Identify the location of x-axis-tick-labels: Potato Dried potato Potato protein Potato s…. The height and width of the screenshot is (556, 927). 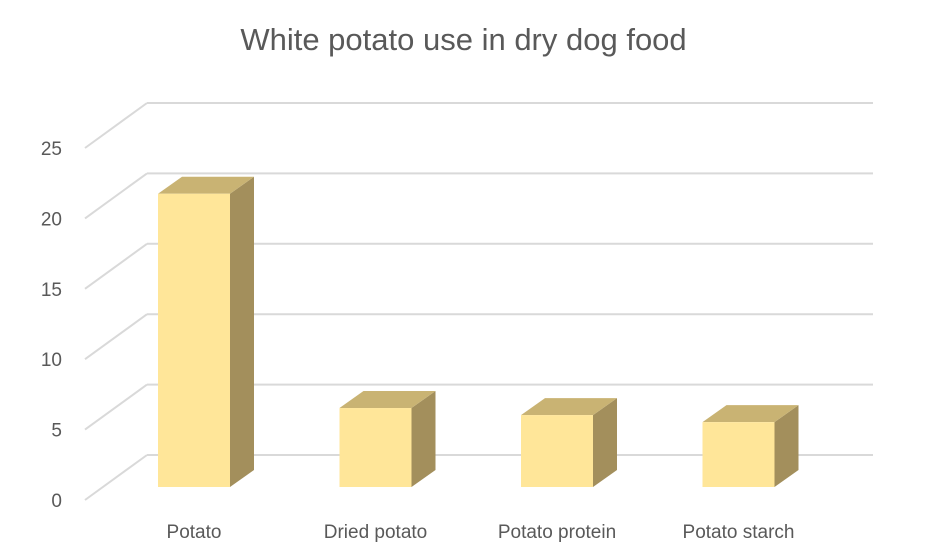
(481, 532).